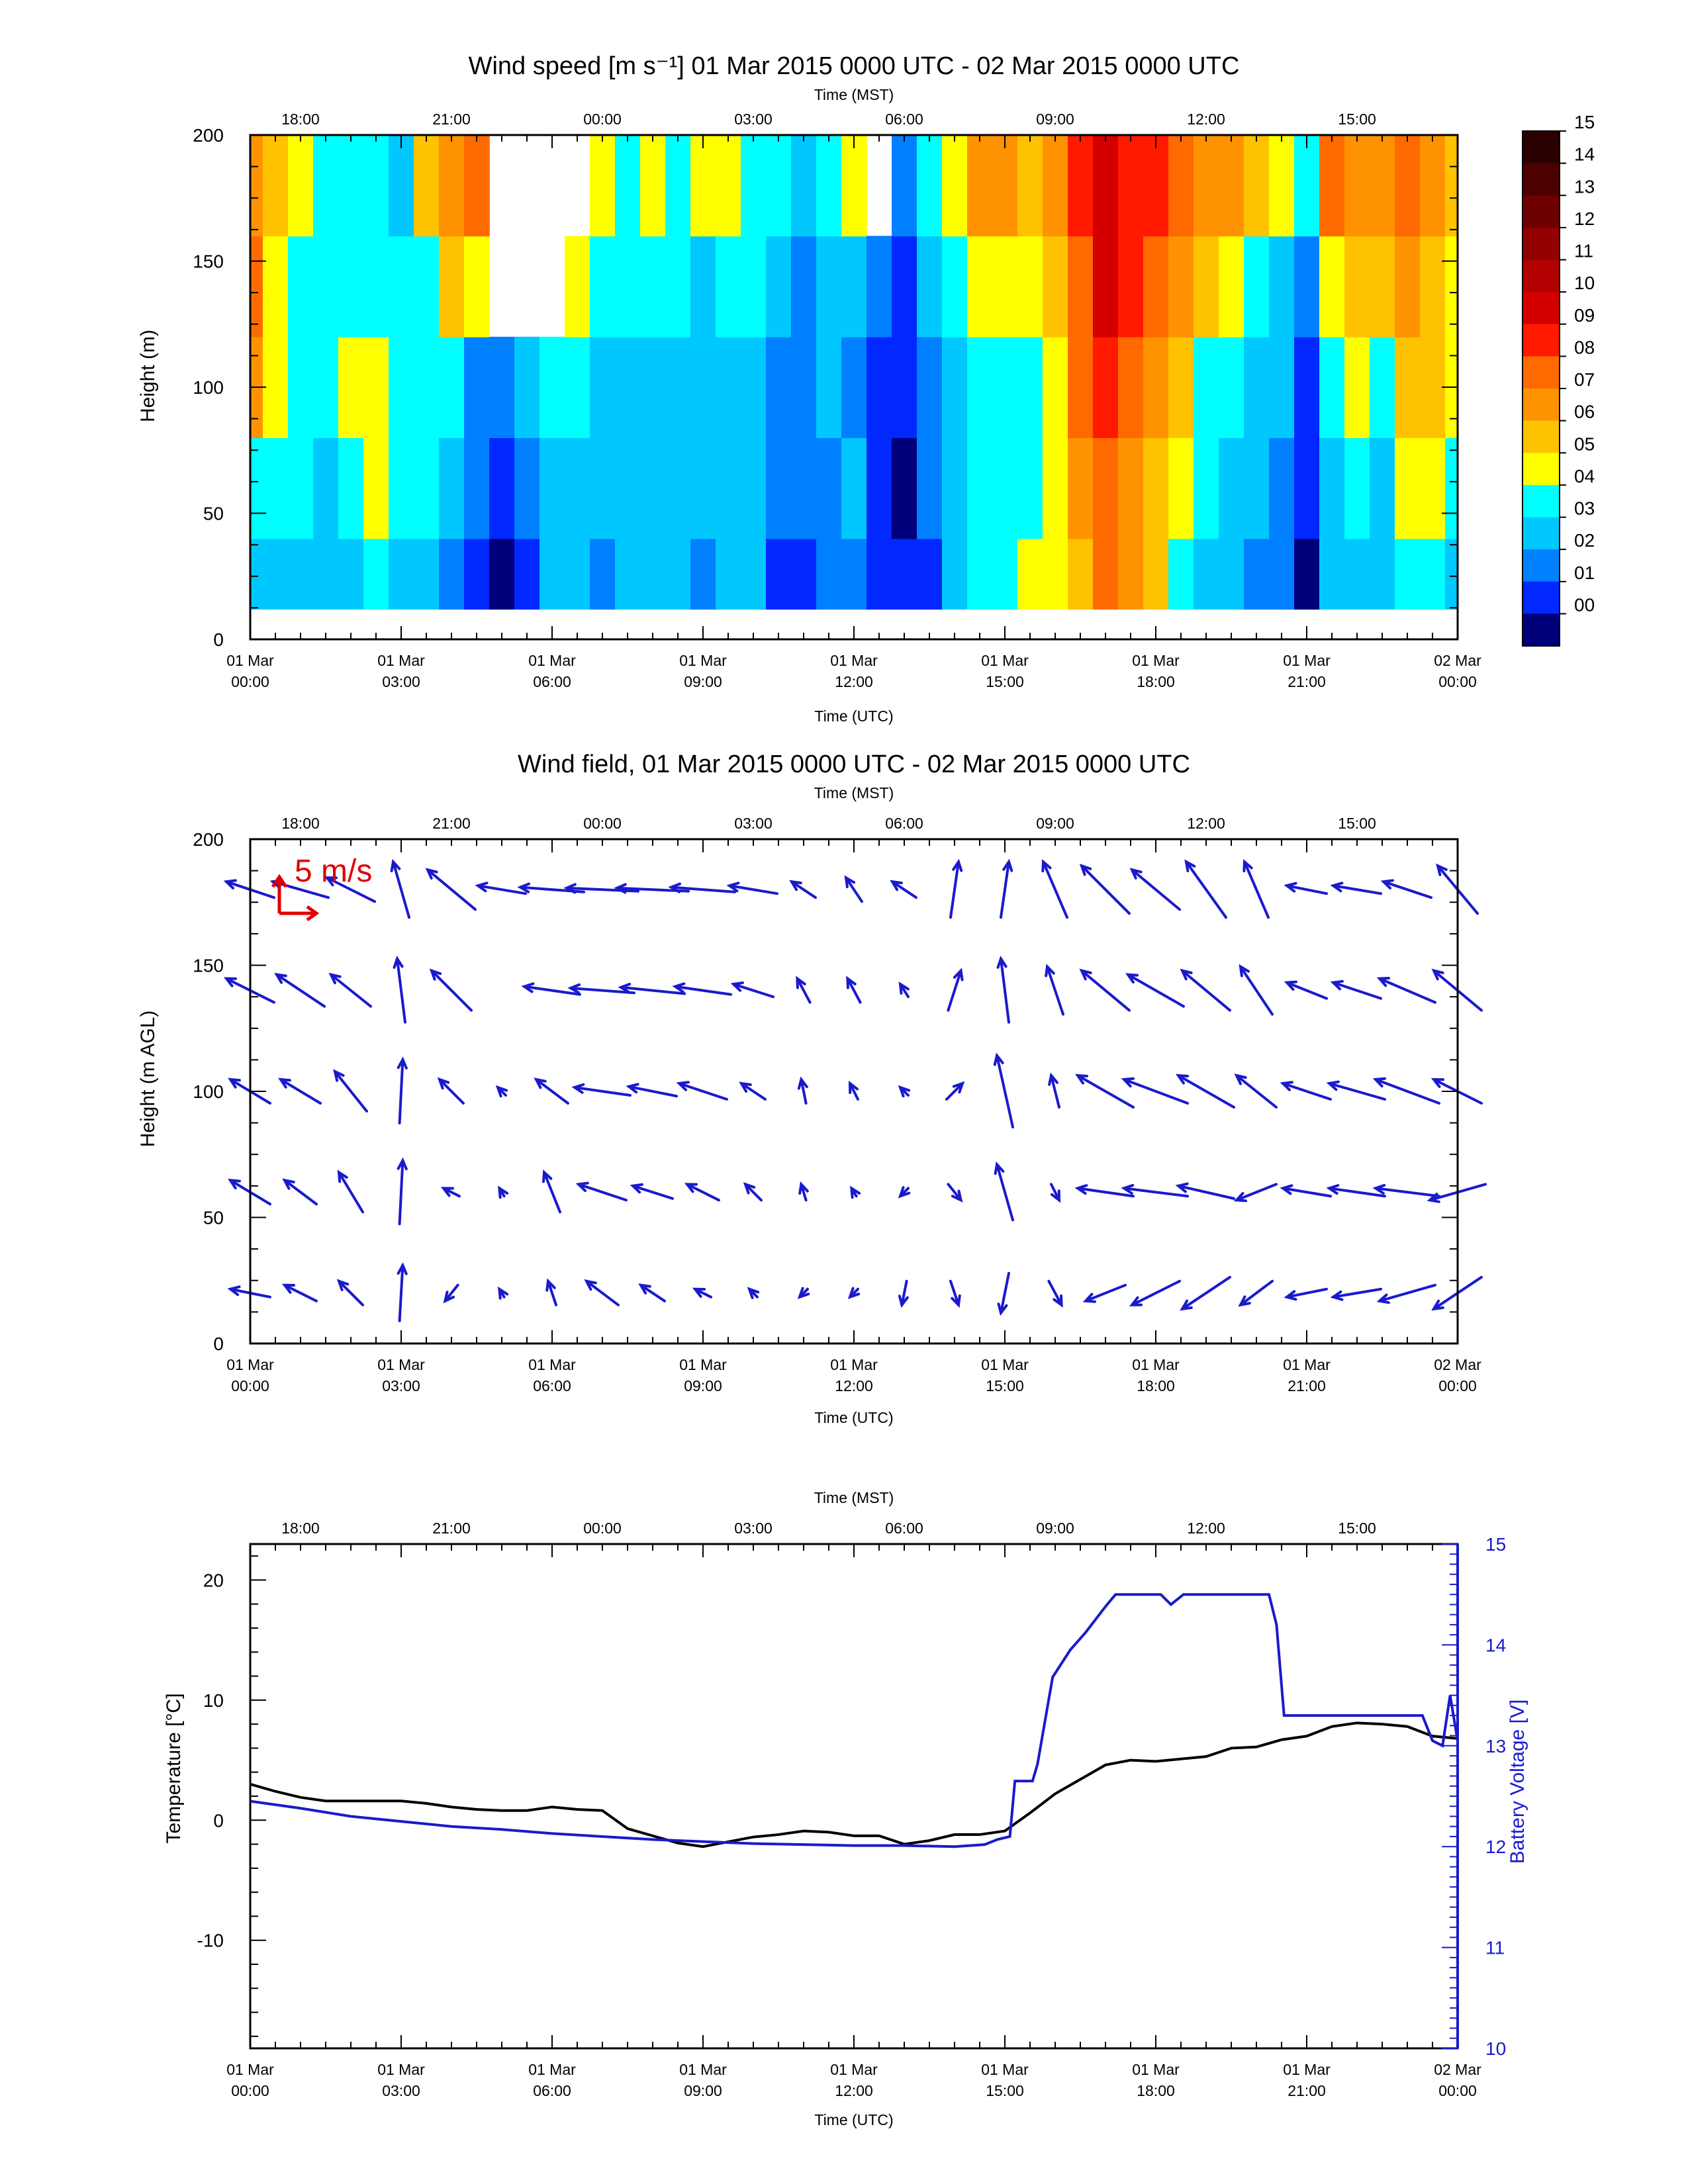  Describe the element at coordinates (1055, 119) in the screenshot. I see `top-x-tick-label: 09:00` at that location.